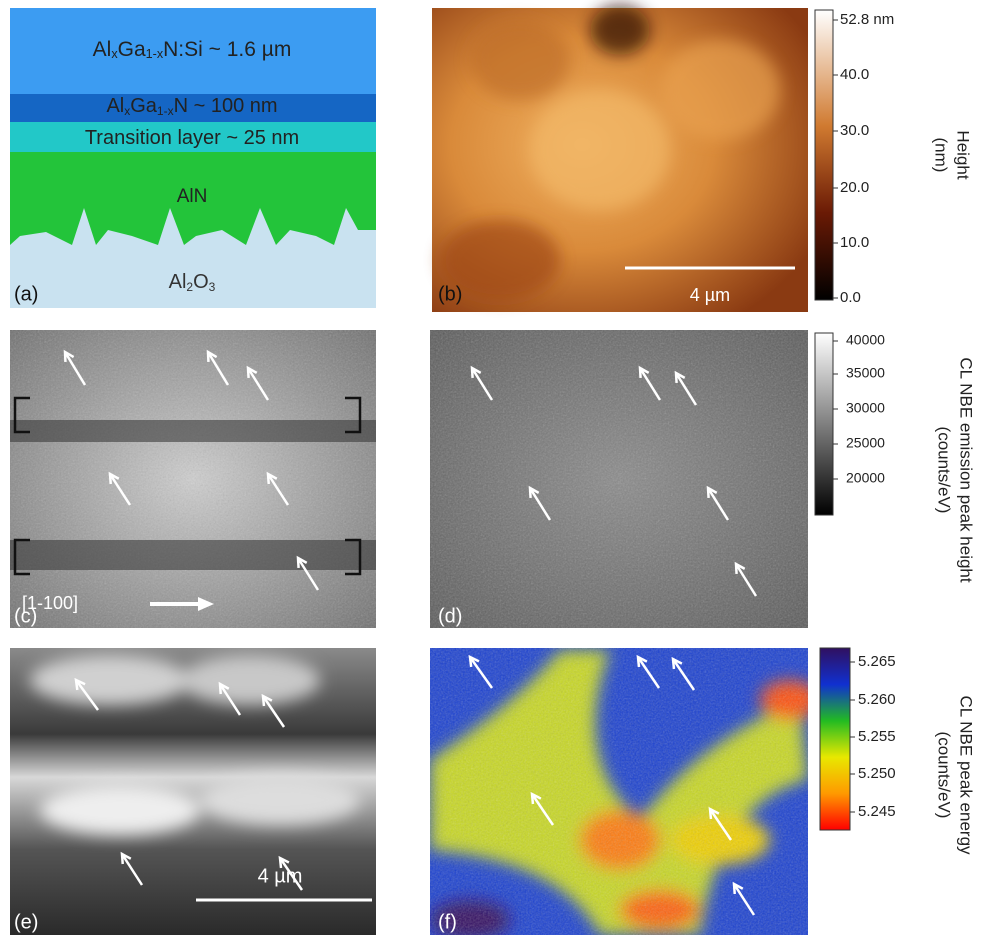 The width and height of the screenshot is (982, 940). Describe the element at coordinates (877, 699) in the screenshot. I see `colorbar-tick-label: 5.260` at that location.